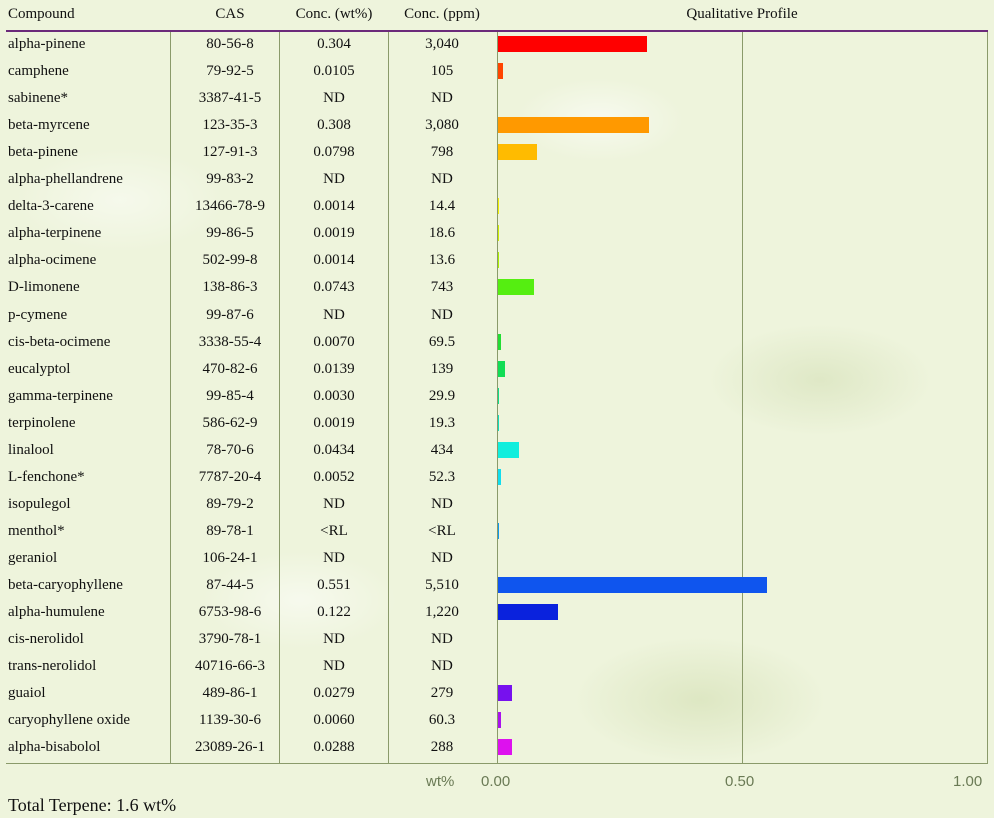 The width and height of the screenshot is (994, 818). Describe the element at coordinates (230, 206) in the screenshot. I see `cas-number: 13466-78-9` at that location.